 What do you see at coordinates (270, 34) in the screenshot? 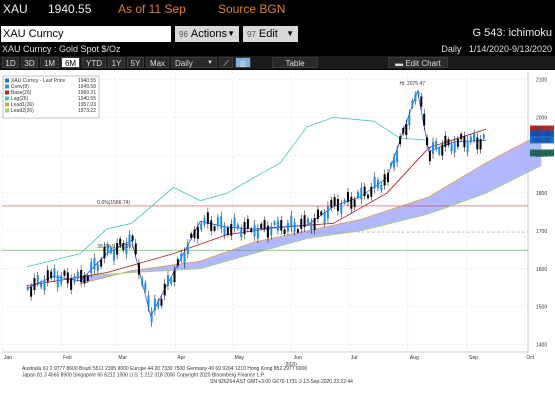
I see `edit-menu-button: 97 Edit ▼` at bounding box center [270, 34].